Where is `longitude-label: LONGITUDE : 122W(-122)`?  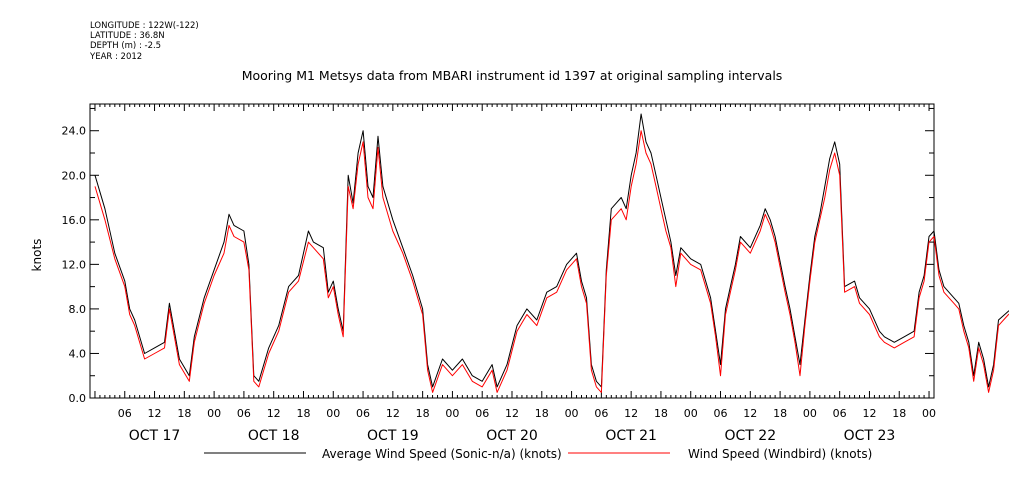 longitude-label: LONGITUDE : 122W(-122) is located at coordinates (144, 26).